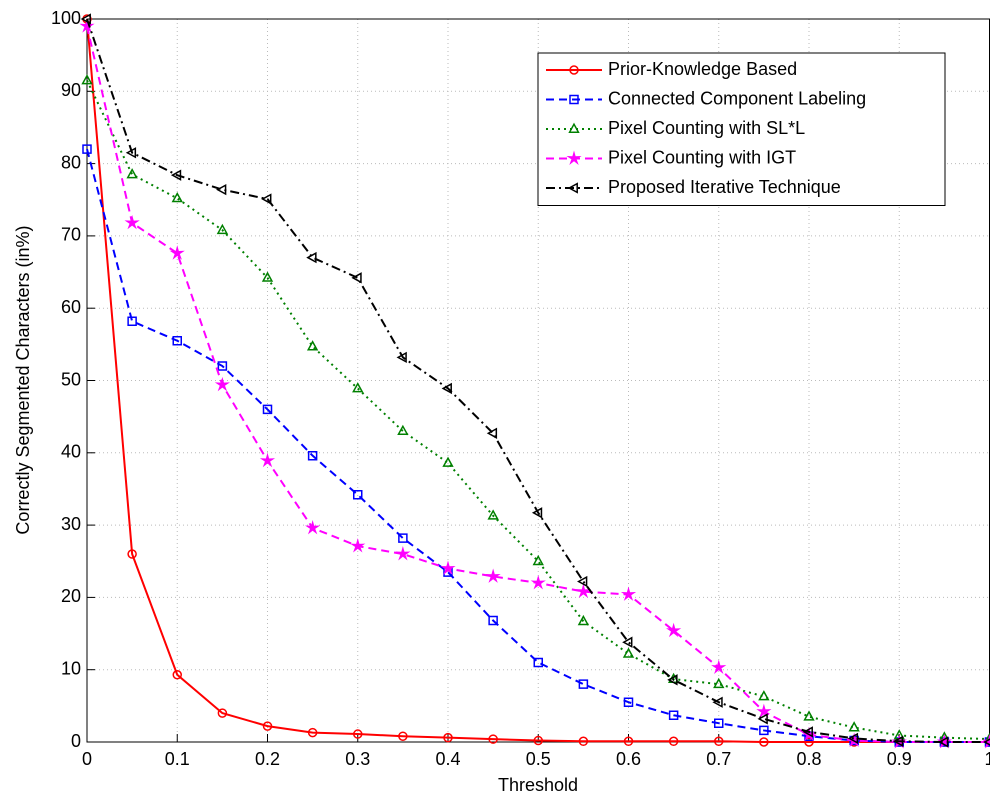  What do you see at coordinates (71, 668) in the screenshot?
I see `y-tick-label: 10` at bounding box center [71, 668].